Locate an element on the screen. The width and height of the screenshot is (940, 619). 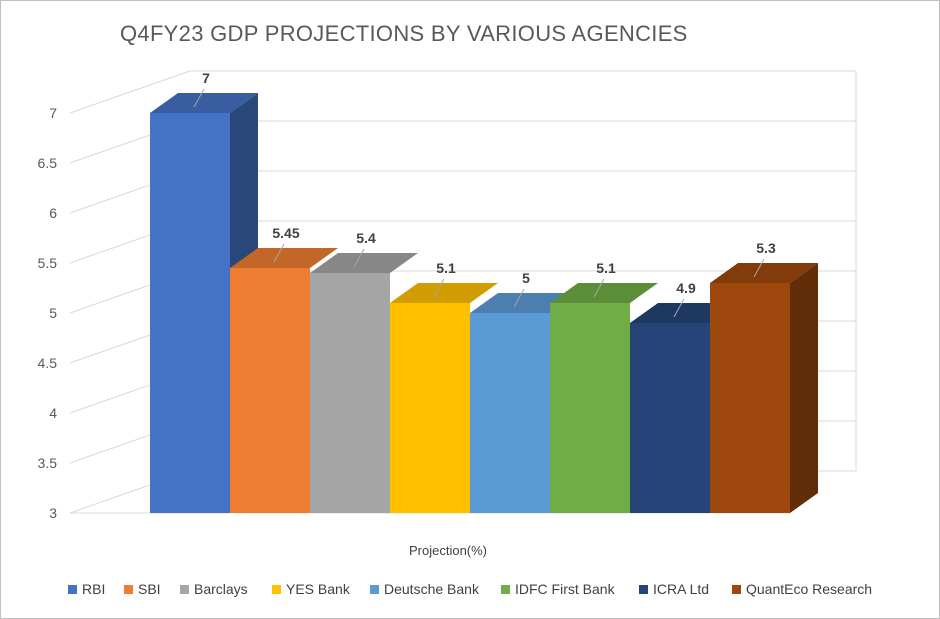
bar-top-idfc-first-bank is located at coordinates (604, 293).